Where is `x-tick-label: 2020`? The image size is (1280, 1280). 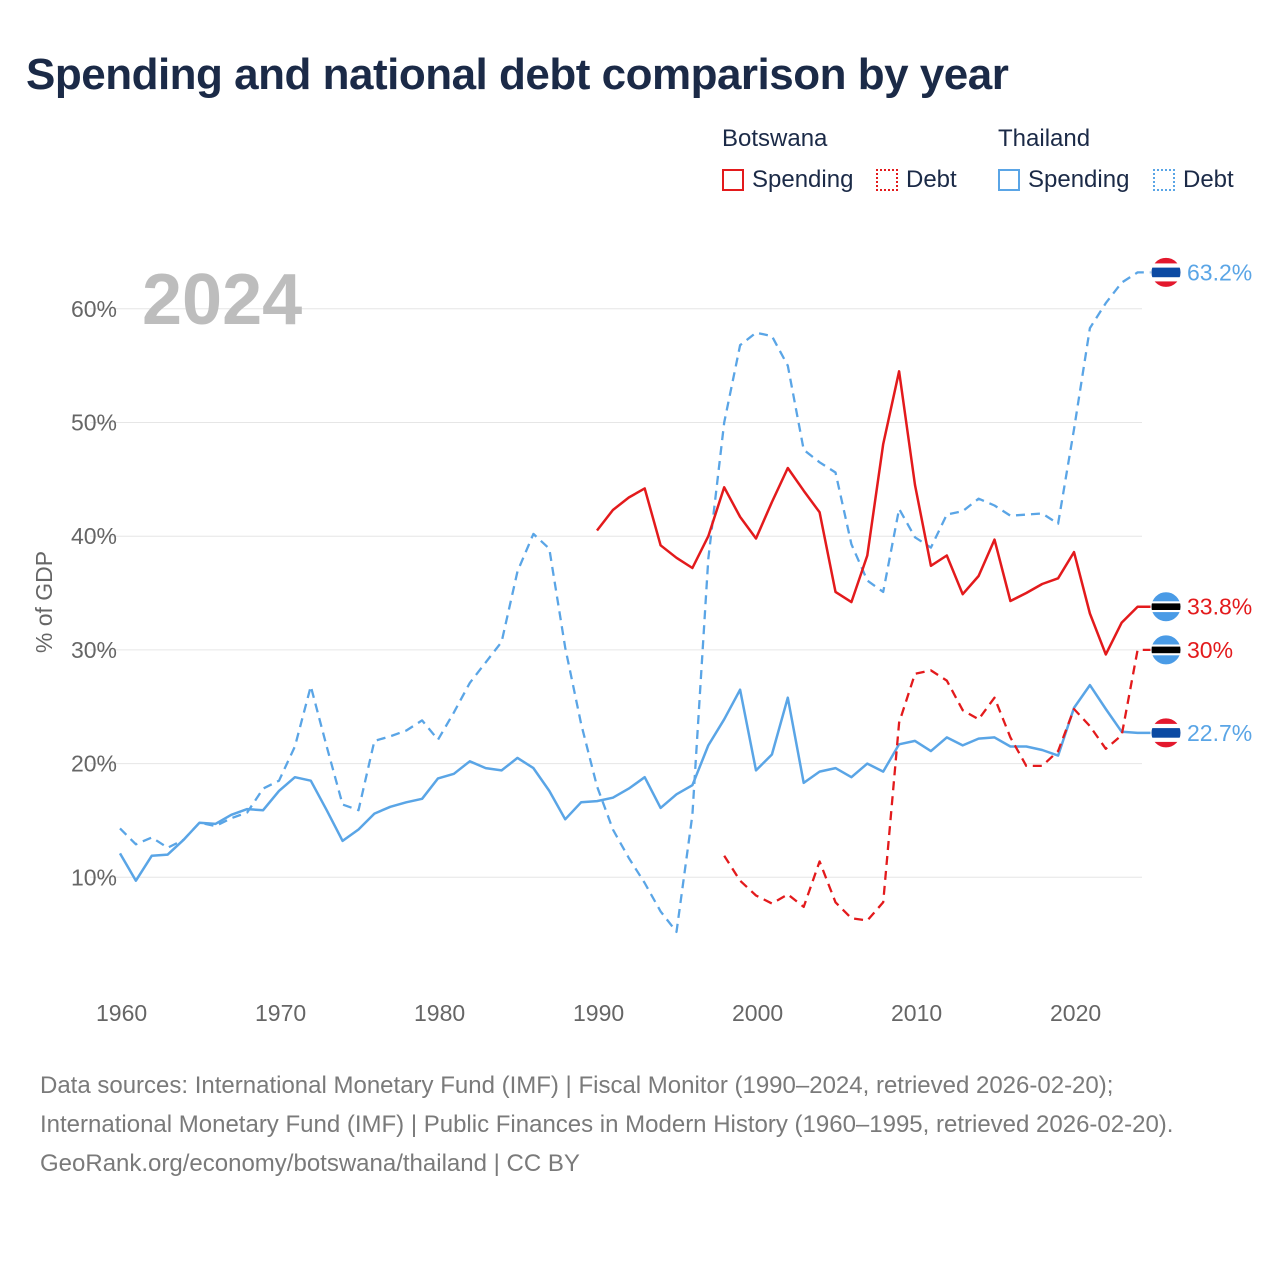 x-tick-label: 2020 is located at coordinates (1075, 1013).